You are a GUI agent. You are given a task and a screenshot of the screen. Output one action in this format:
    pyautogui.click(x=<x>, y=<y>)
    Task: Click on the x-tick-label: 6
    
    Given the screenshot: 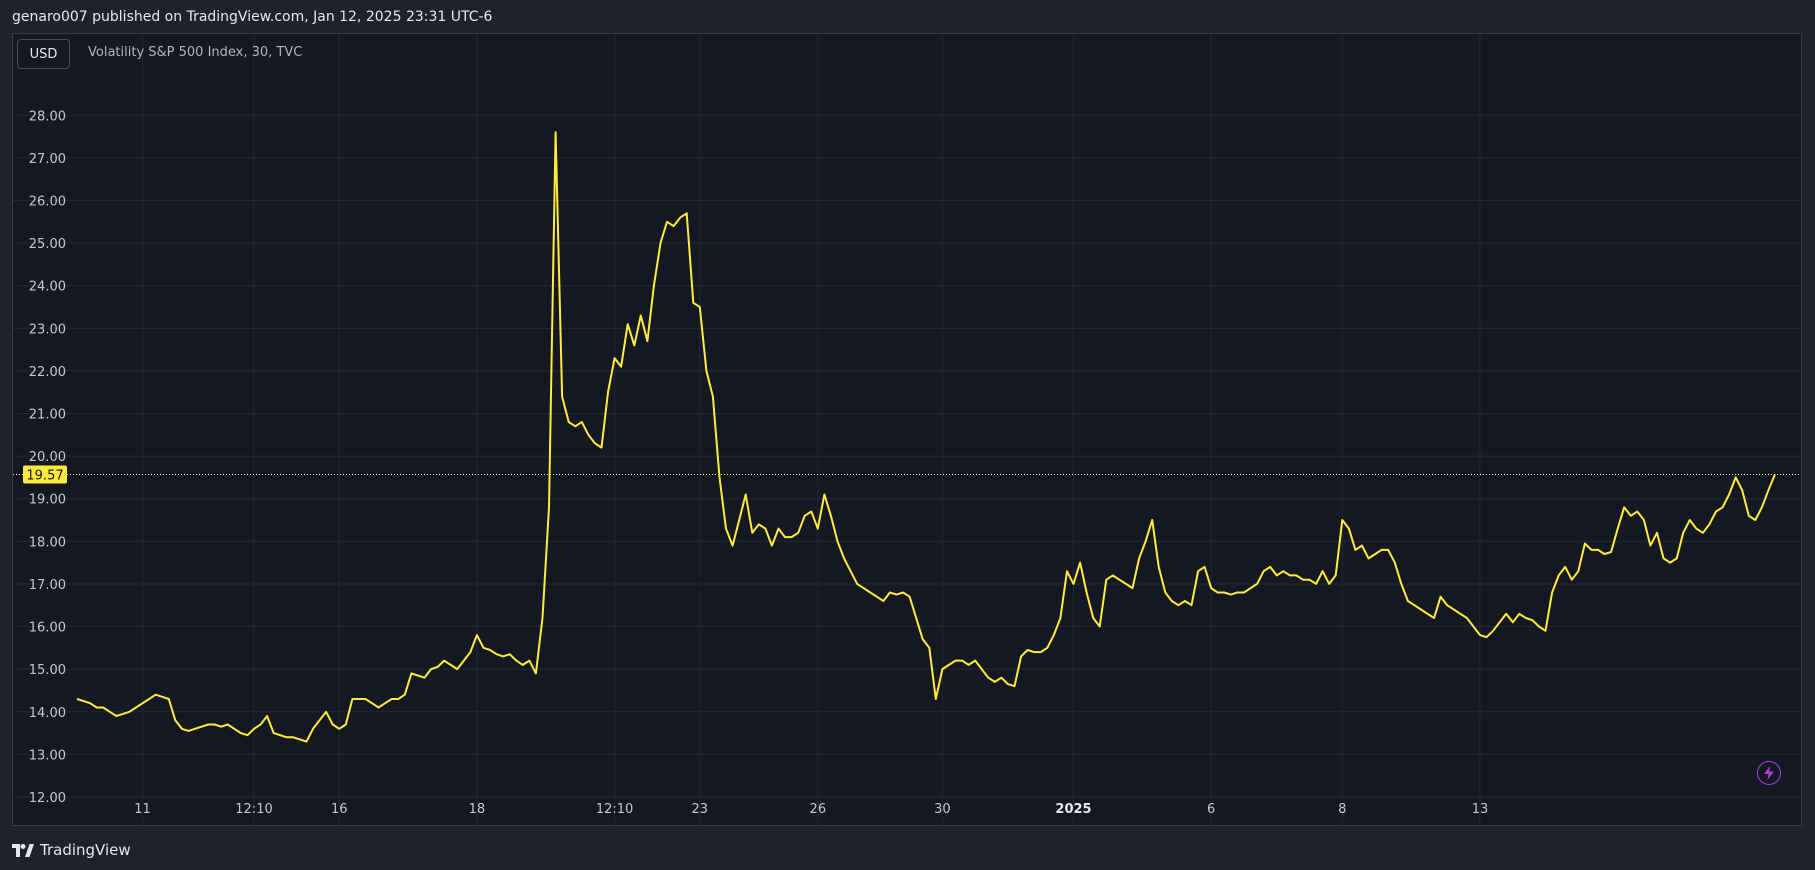 What is the action you would take?
    pyautogui.click(x=1211, y=809)
    